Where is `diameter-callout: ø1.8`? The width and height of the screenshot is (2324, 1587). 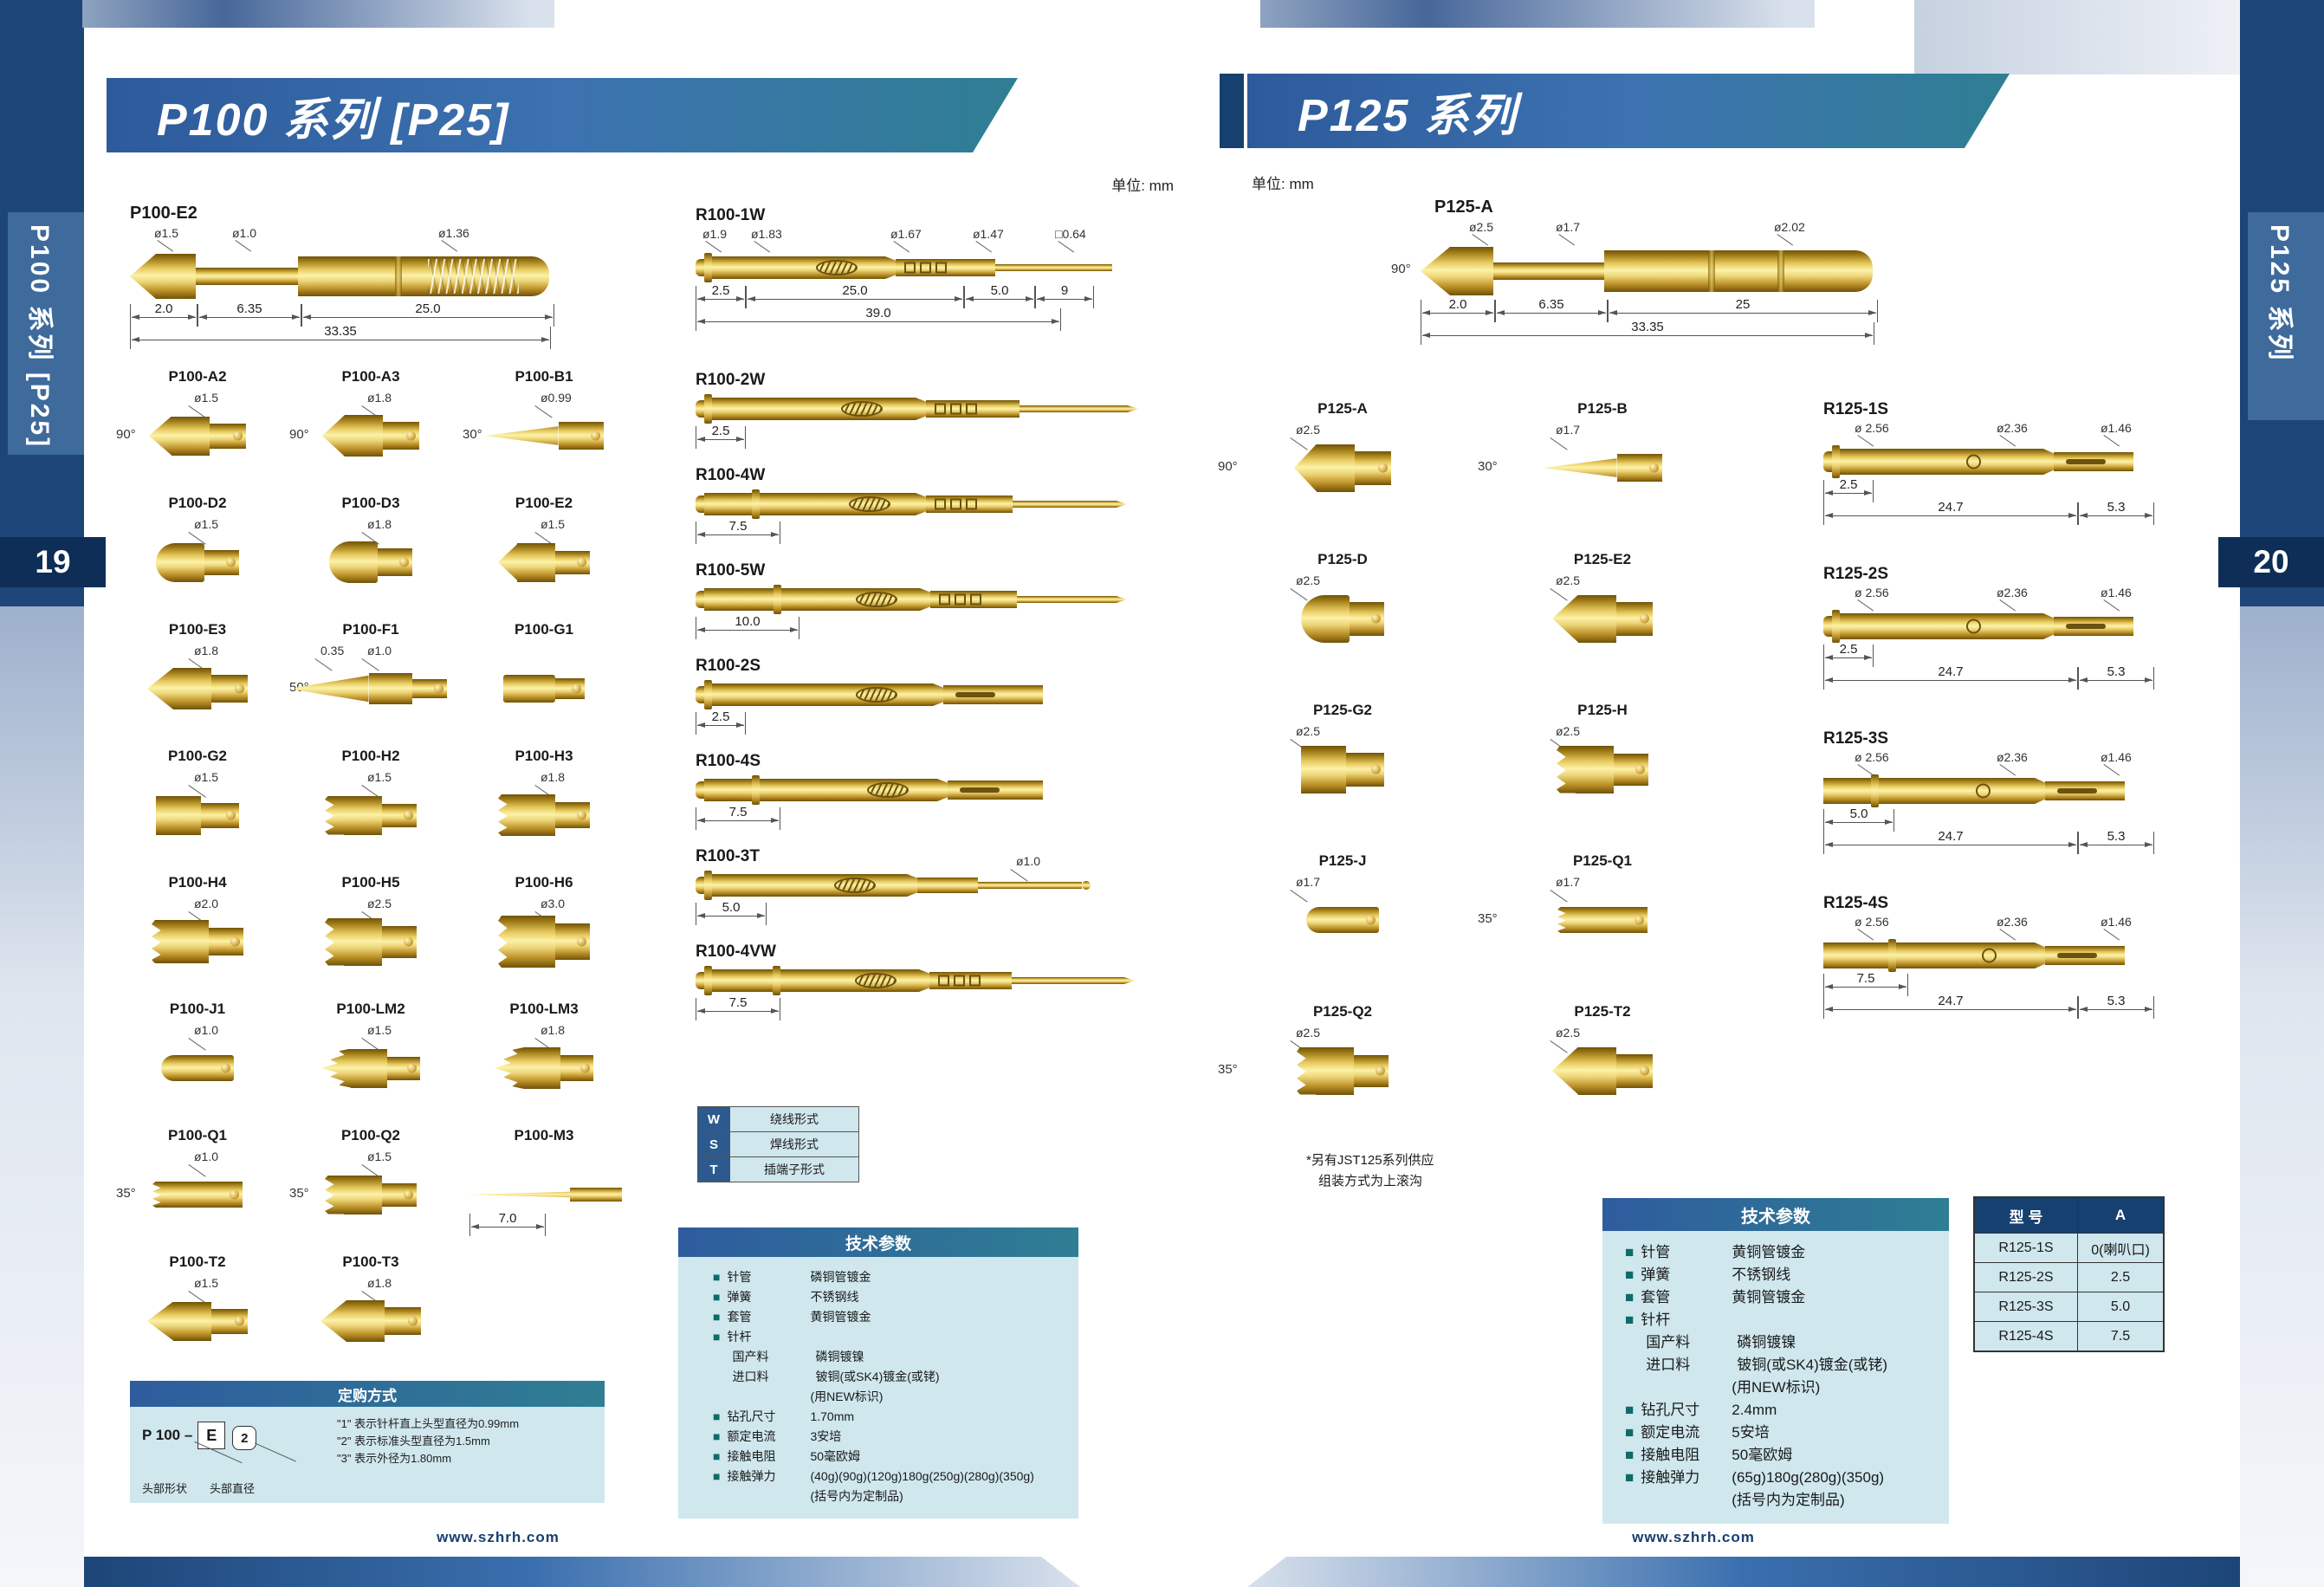
diameter-callout: ø1.8 is located at coordinates (206, 650).